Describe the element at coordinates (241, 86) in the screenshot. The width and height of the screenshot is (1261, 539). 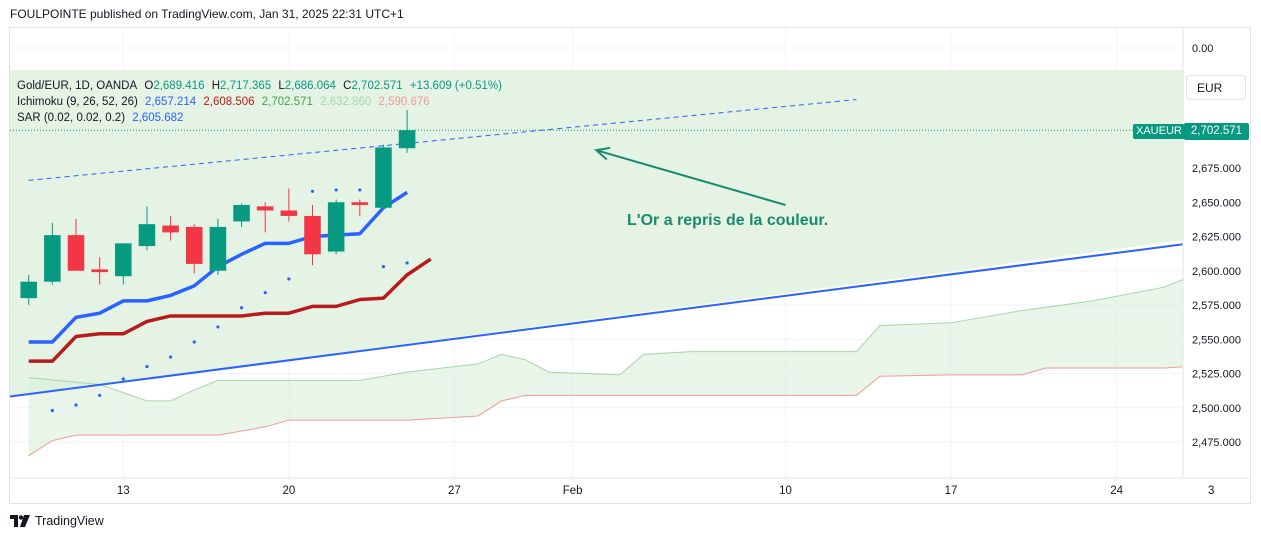
I see `legend-high: H2,717.365` at that location.